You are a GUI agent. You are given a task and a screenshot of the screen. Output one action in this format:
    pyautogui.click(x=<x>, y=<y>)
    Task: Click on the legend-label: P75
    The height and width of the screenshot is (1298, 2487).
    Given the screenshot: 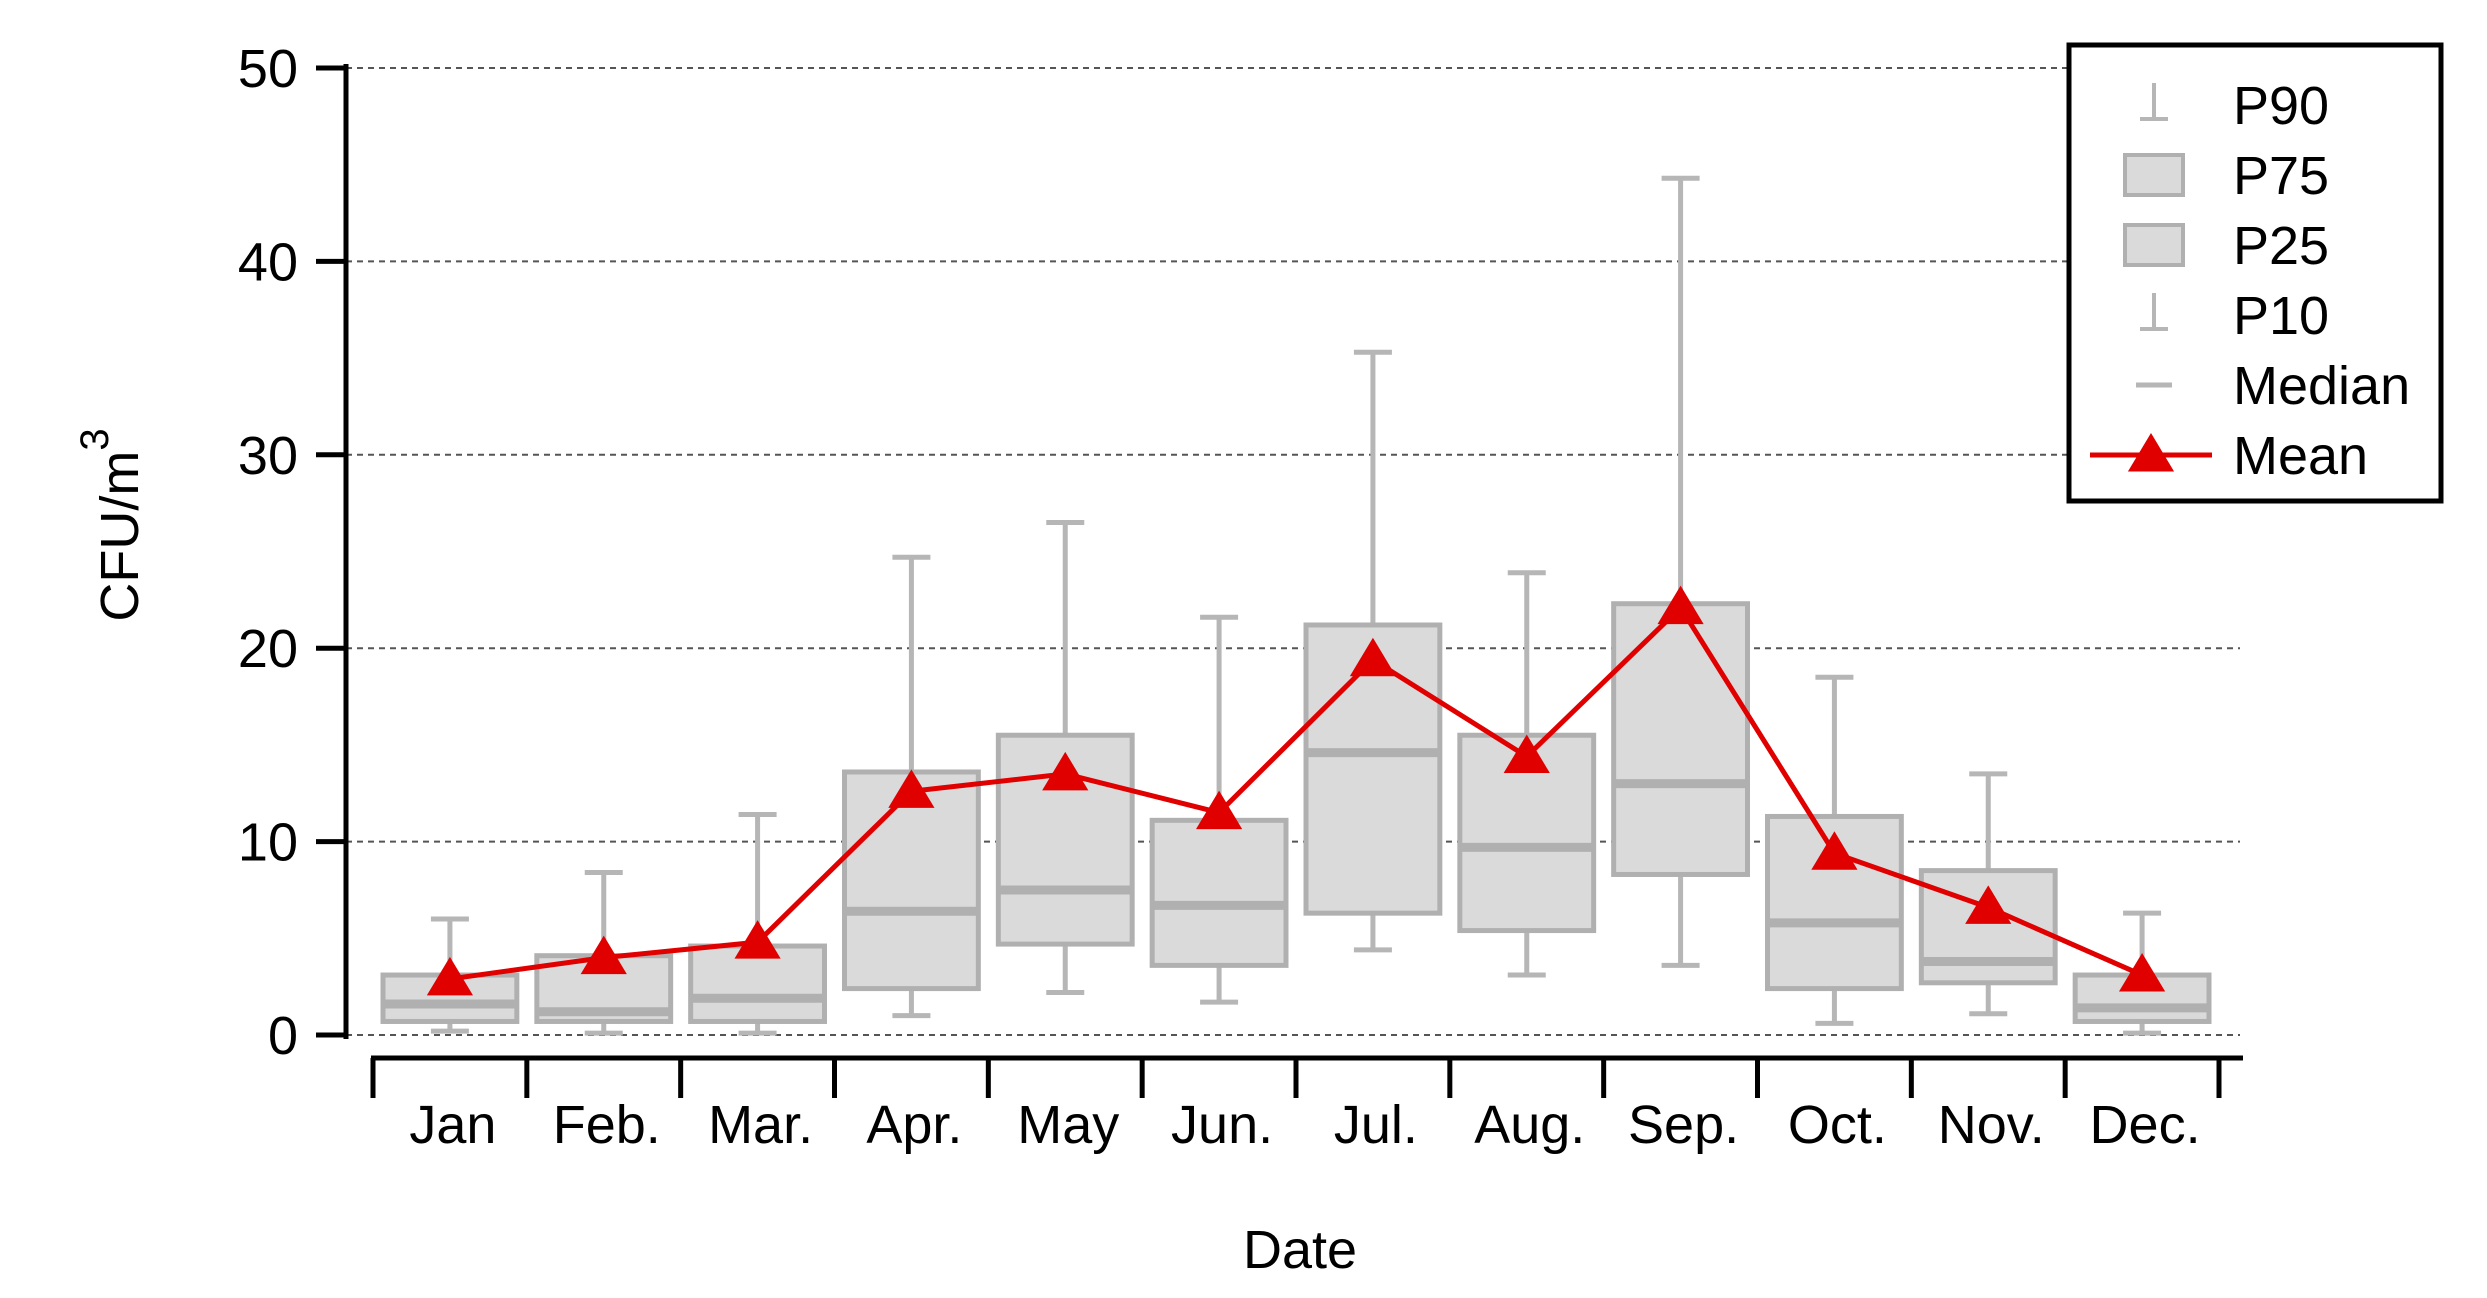 What is the action you would take?
    pyautogui.click(x=2281, y=176)
    